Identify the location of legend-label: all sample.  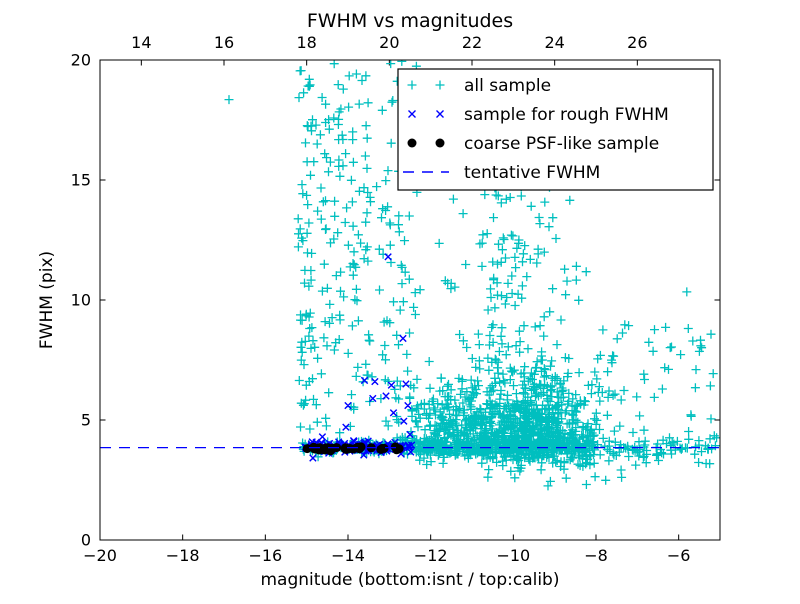
(507, 86).